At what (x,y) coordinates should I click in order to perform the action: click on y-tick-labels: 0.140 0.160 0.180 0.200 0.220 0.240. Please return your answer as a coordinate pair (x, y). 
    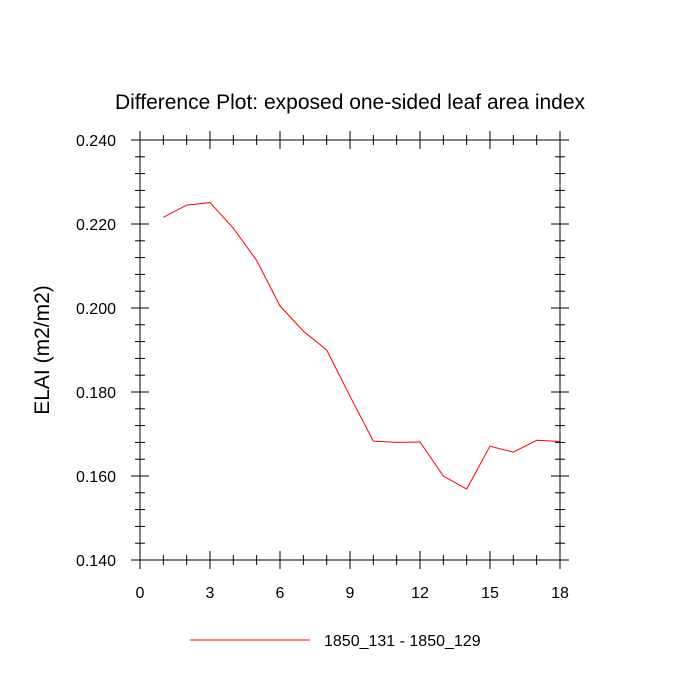
    Looking at the image, I should click on (96, 351).